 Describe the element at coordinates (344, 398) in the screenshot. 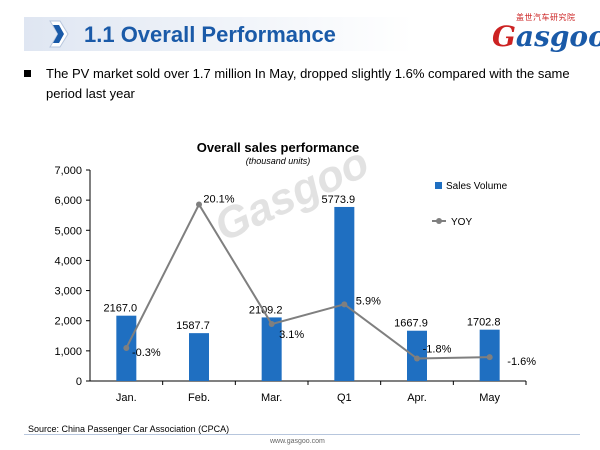

I see `x-tick-label: Q1` at that location.